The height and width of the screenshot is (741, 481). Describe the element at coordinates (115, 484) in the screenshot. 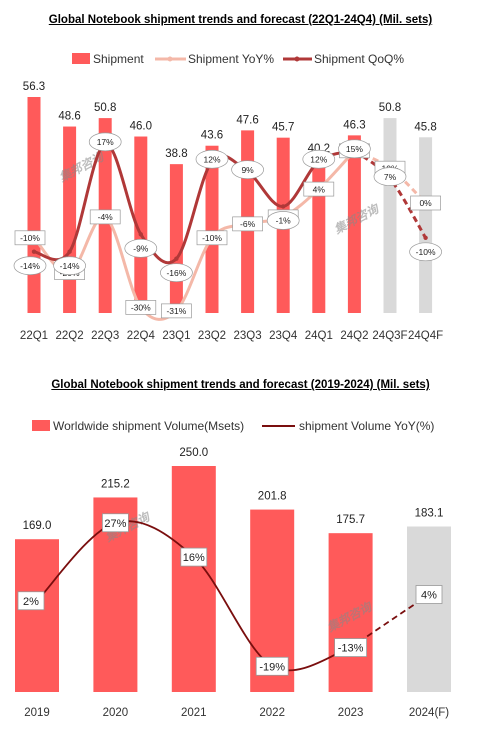

I see `bar-value-label-2020: 215.2` at that location.